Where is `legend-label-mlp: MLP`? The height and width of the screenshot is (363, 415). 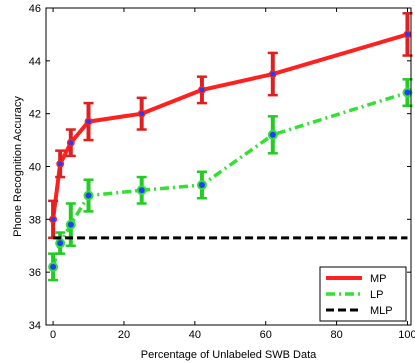
legend-label-mlp: MLP is located at coordinates (381, 311).